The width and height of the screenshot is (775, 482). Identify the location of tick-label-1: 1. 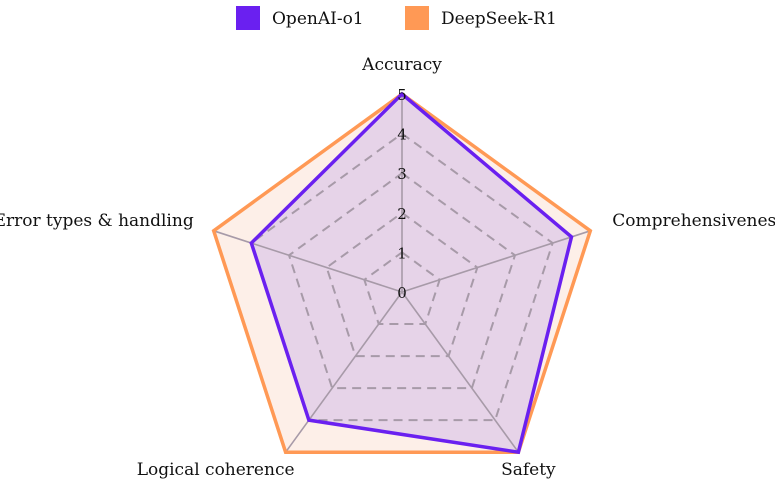
(402, 253).